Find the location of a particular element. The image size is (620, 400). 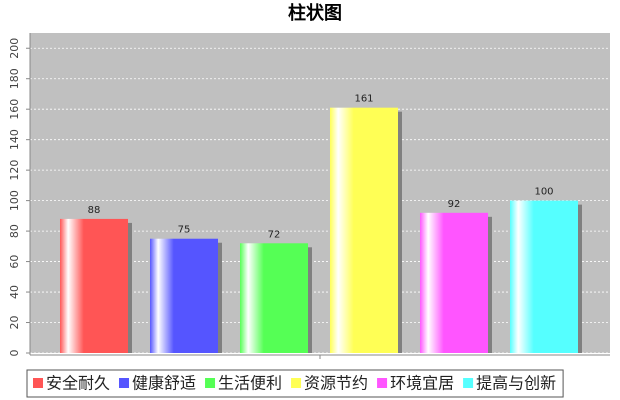

y-tick-label: 20 is located at coordinates (14, 323).